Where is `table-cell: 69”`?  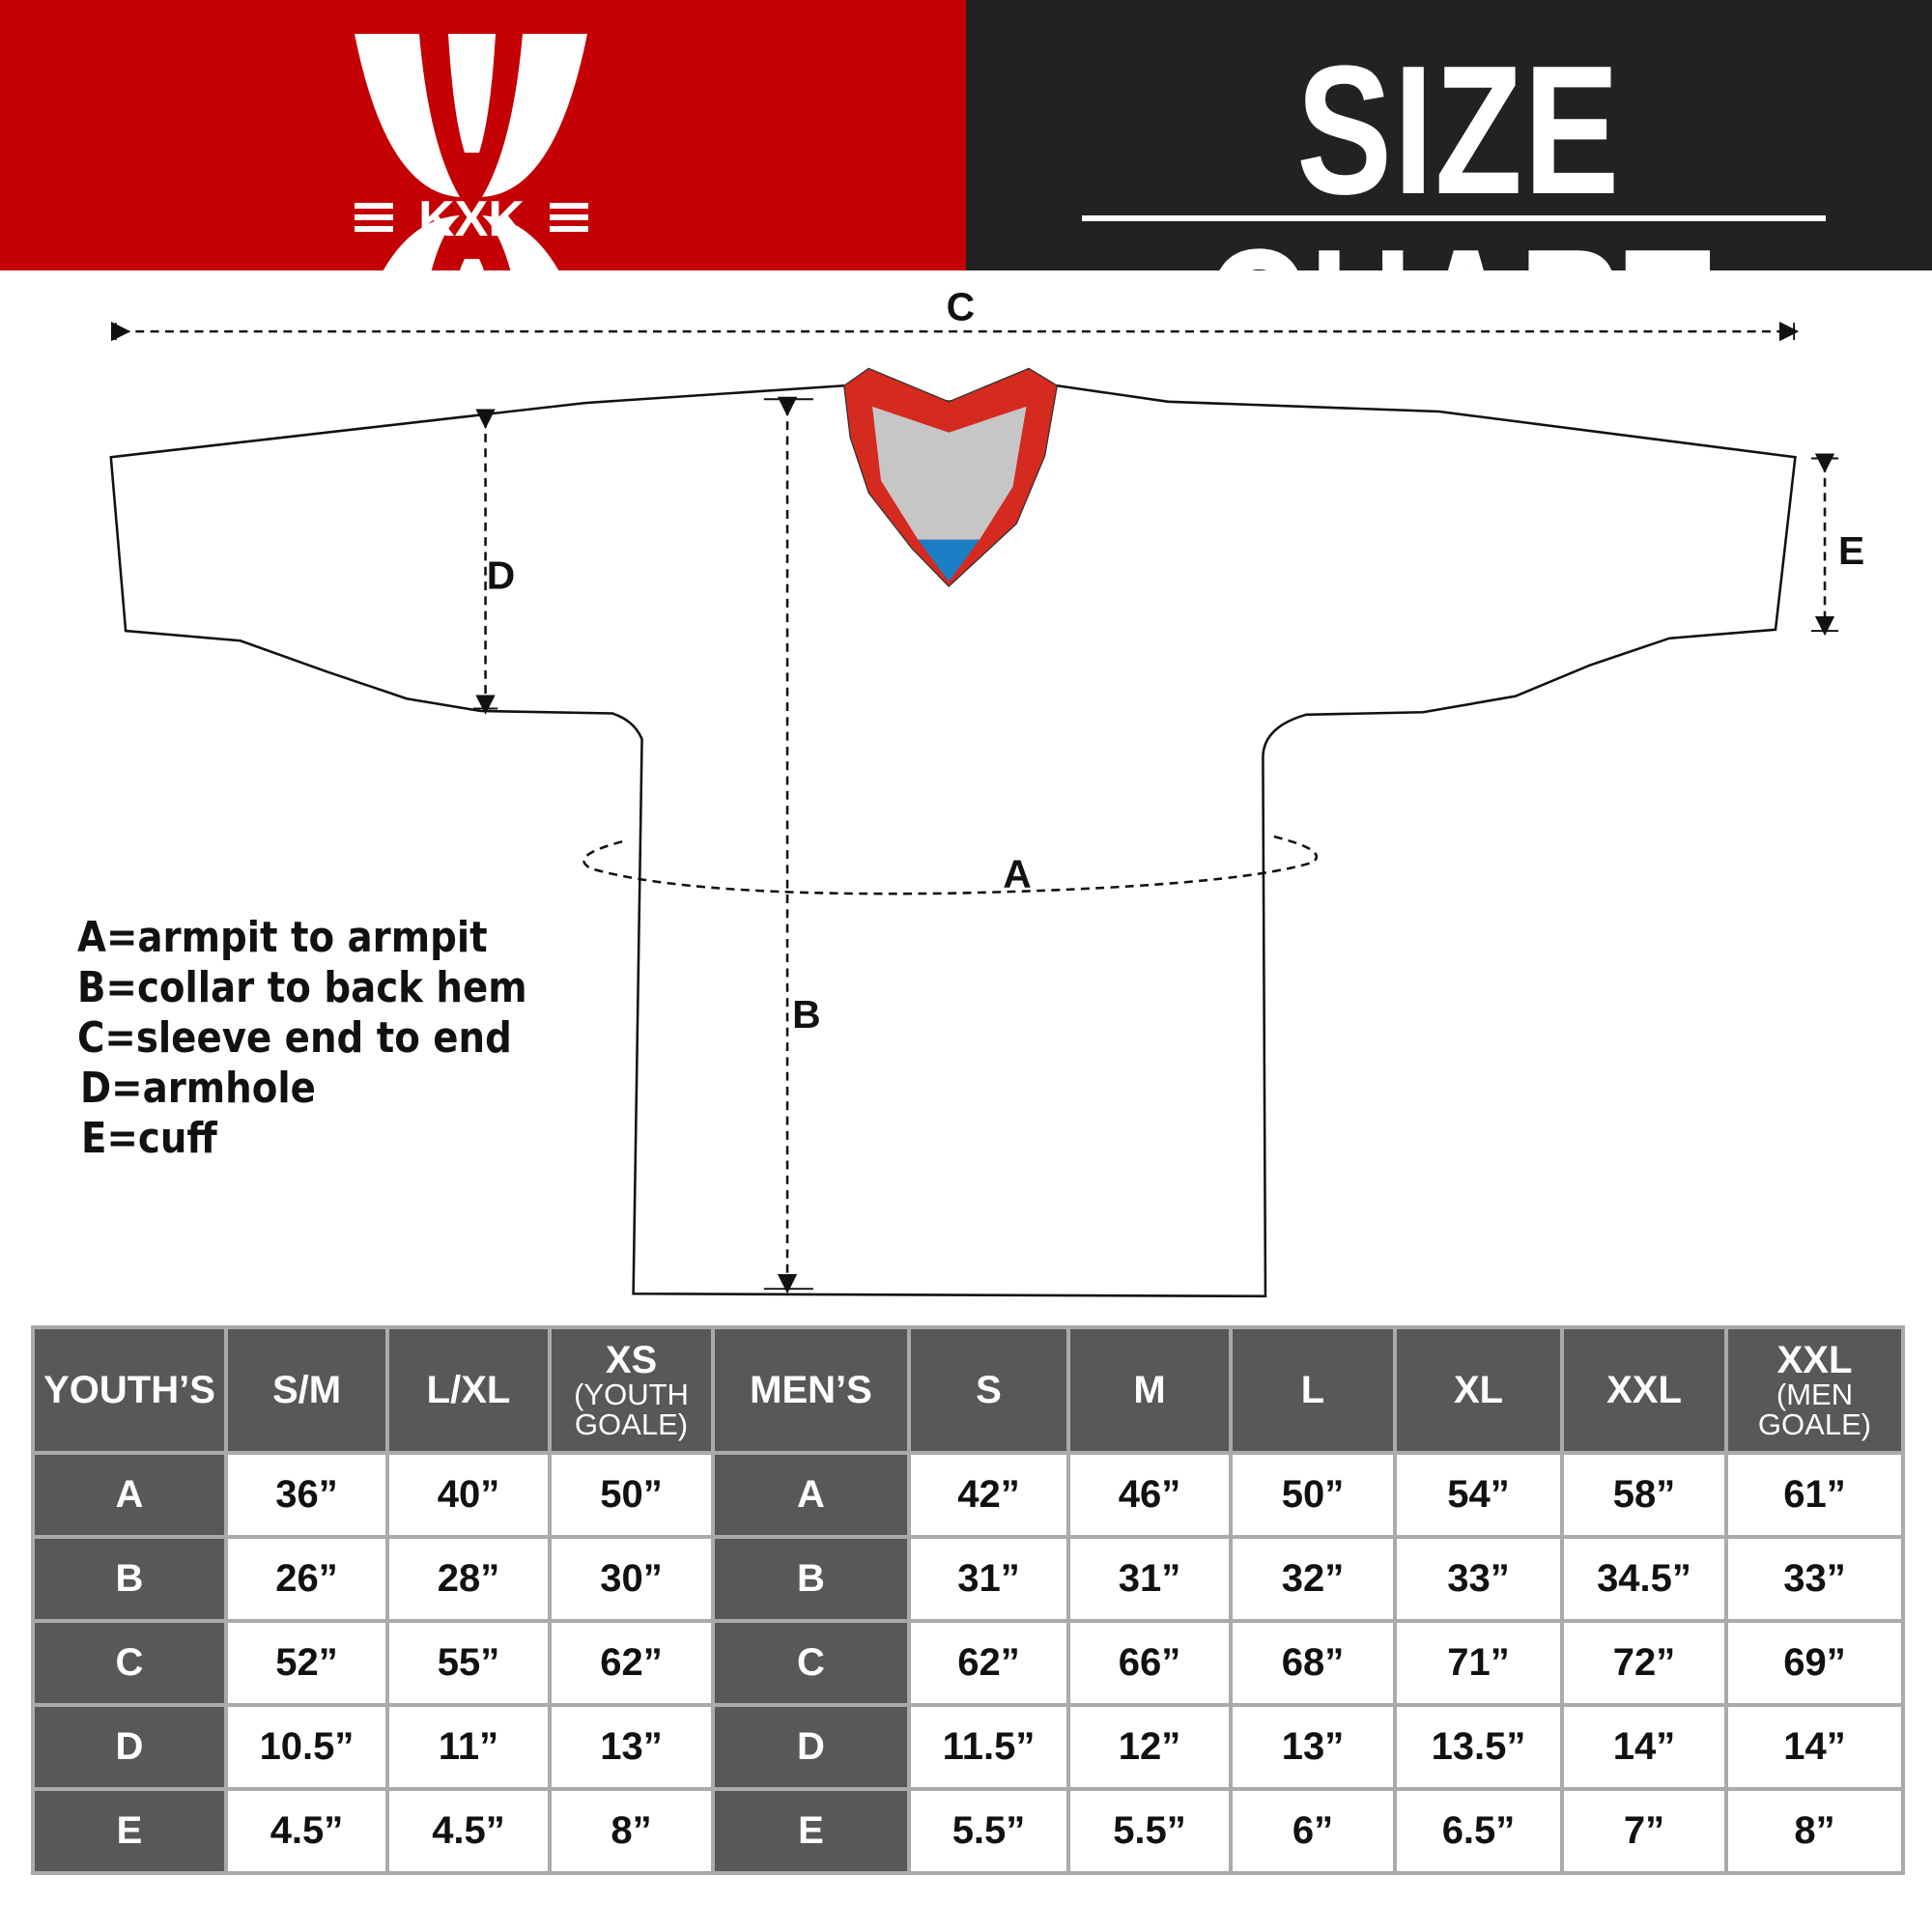 table-cell: 69” is located at coordinates (1814, 1663).